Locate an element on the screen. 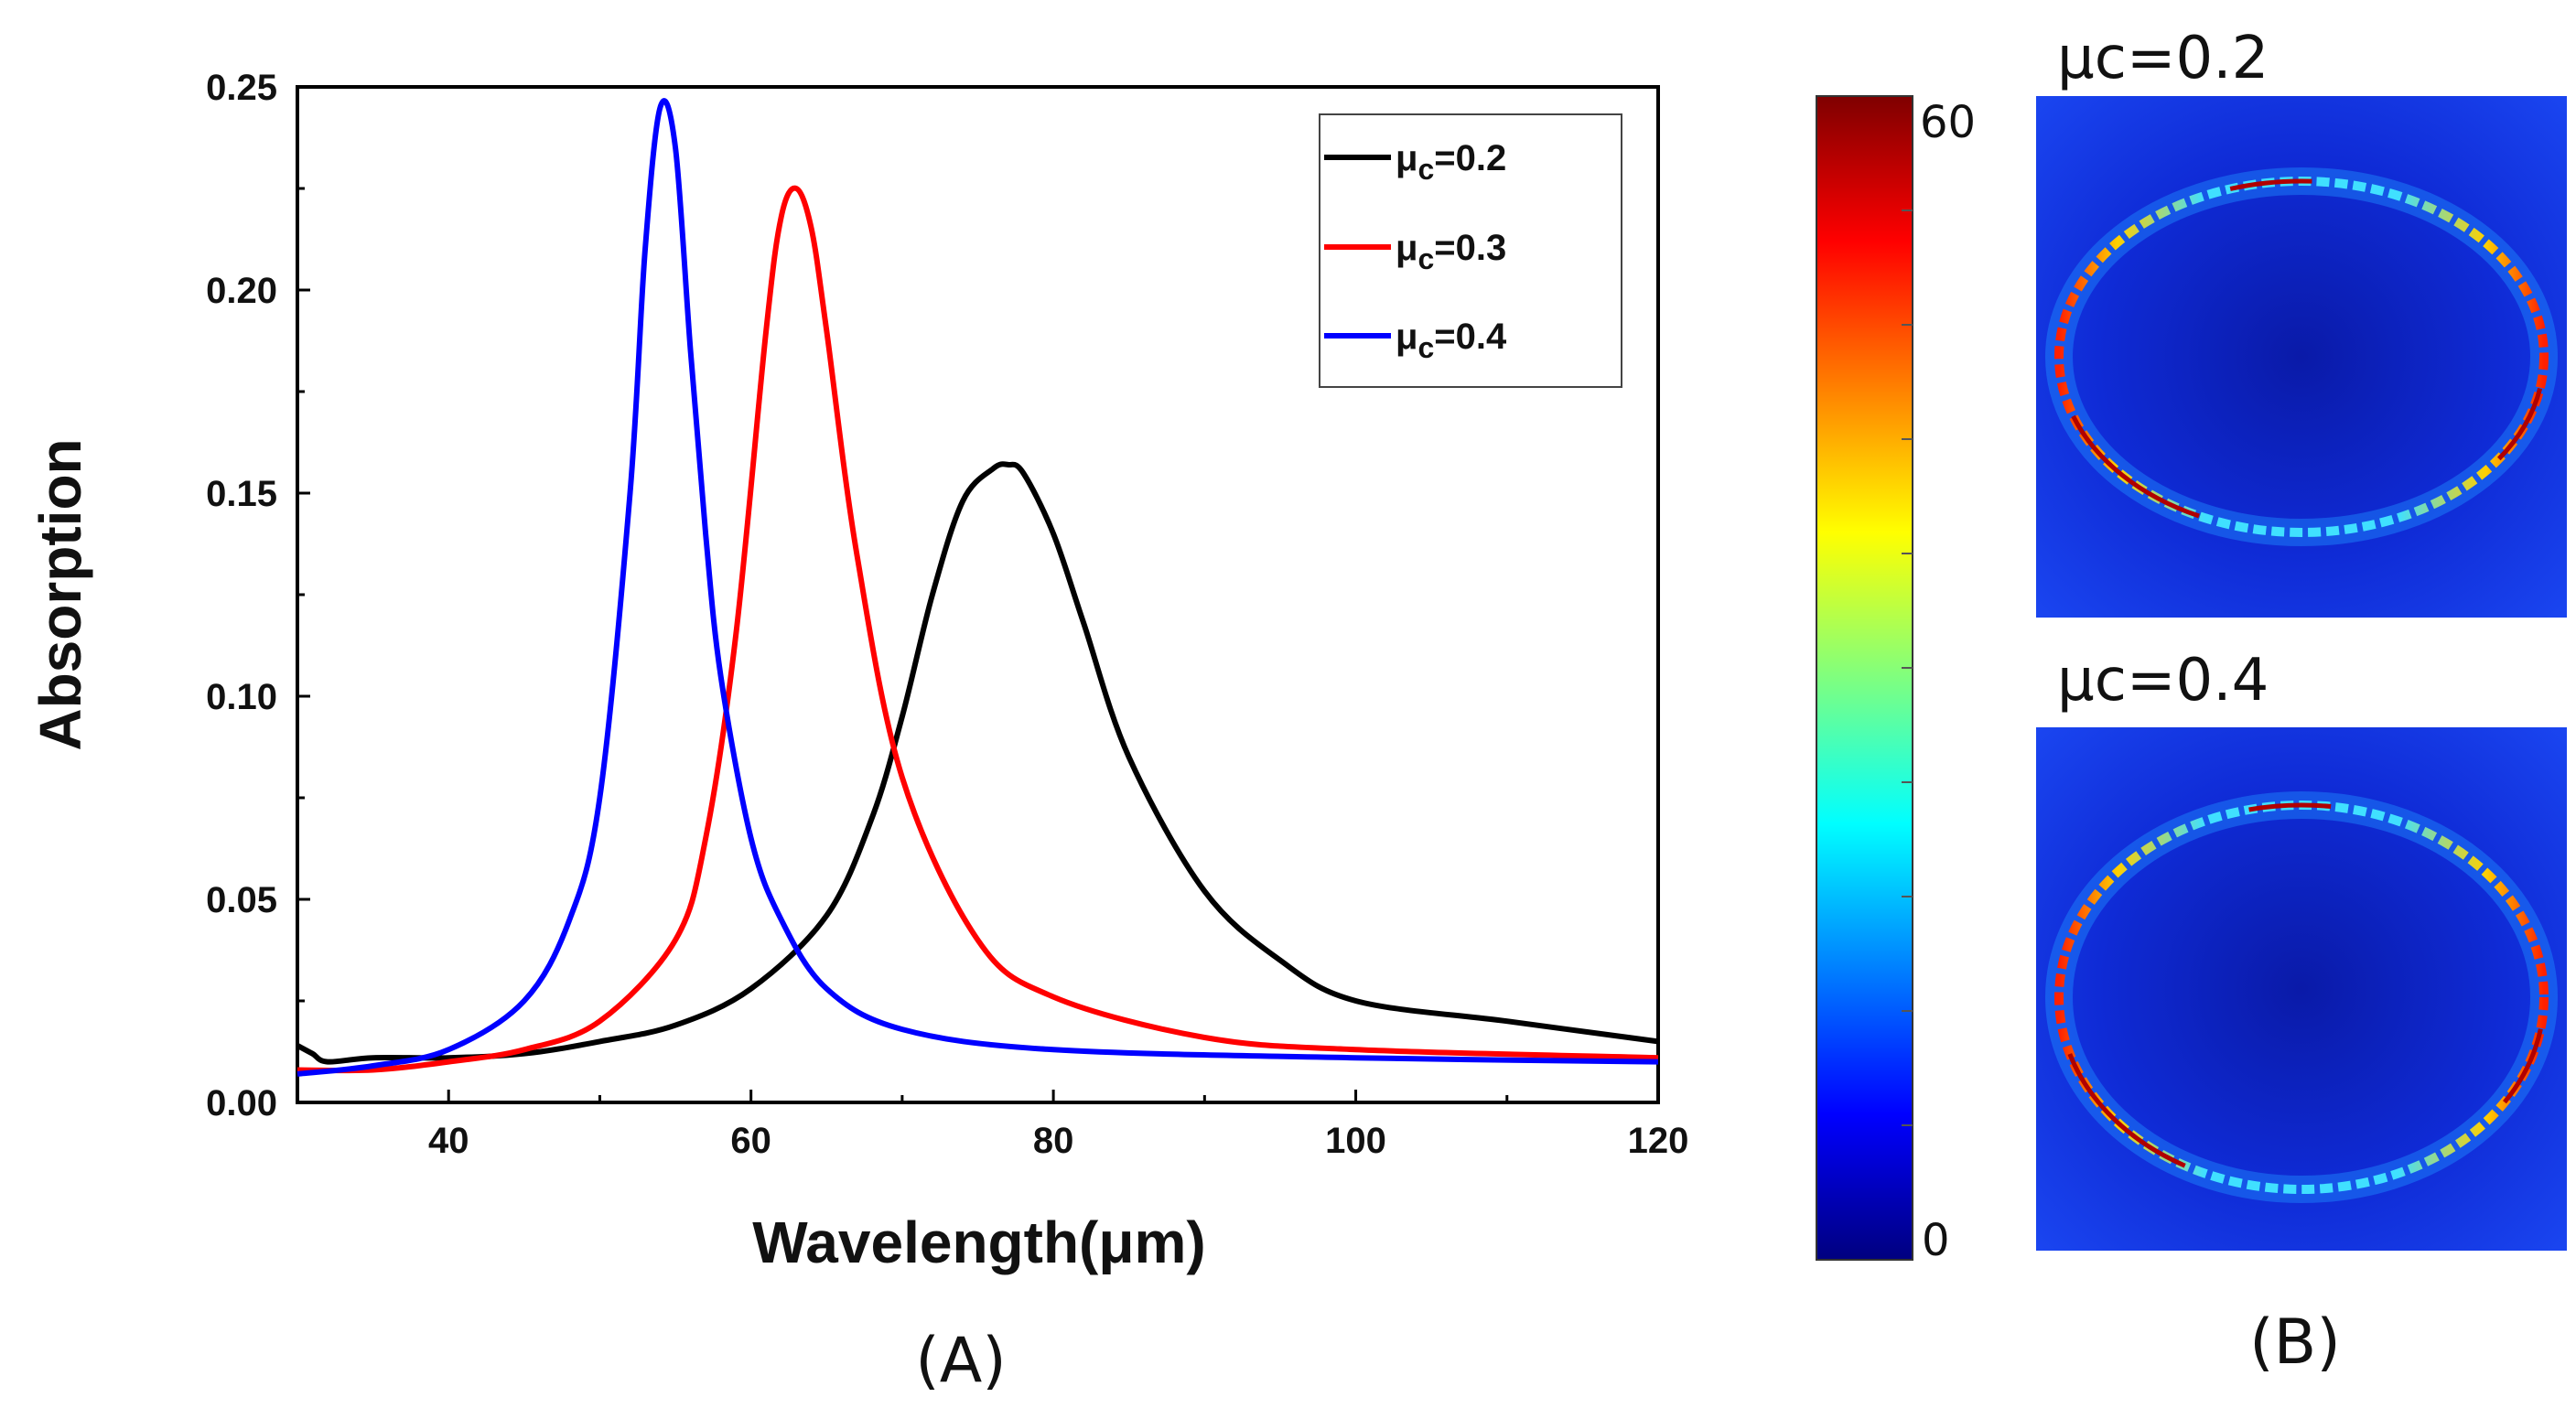  x-tick-label: 120 is located at coordinates (1659, 1141).